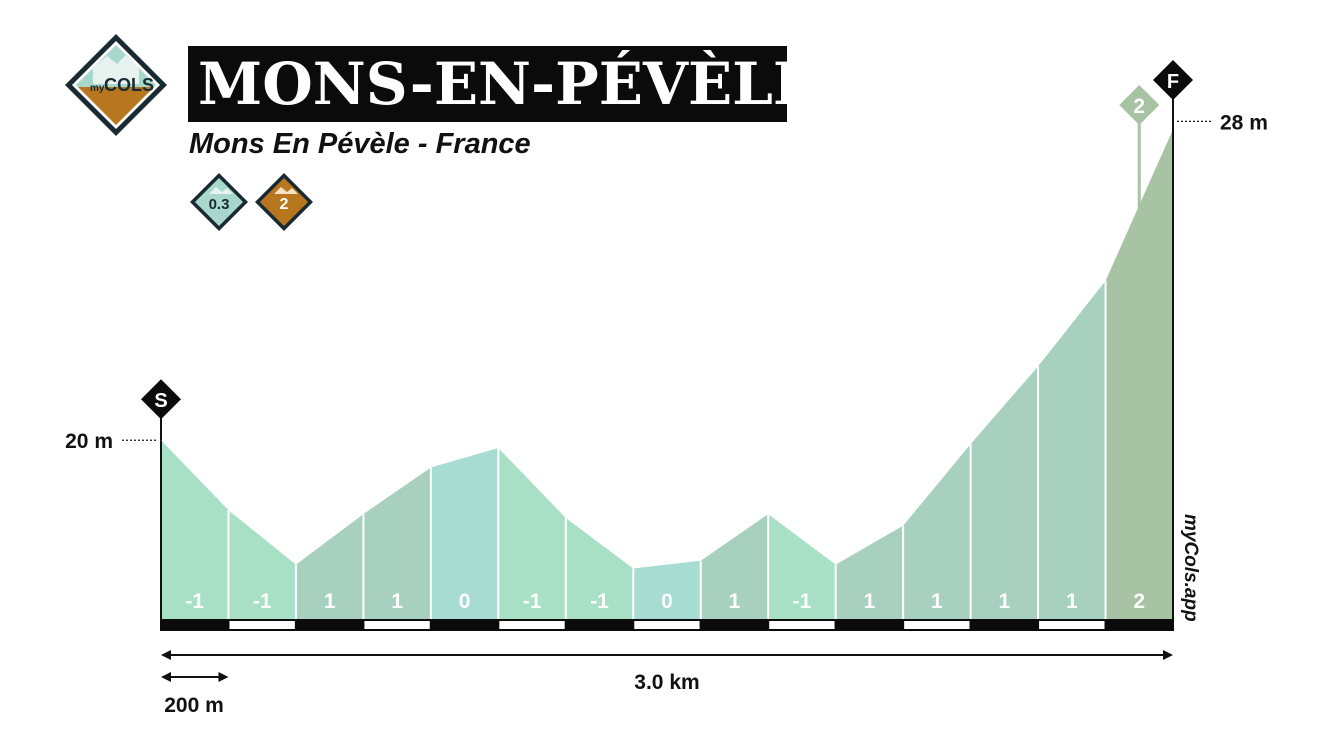  I want to click on climb-marker, so click(1139, 105).